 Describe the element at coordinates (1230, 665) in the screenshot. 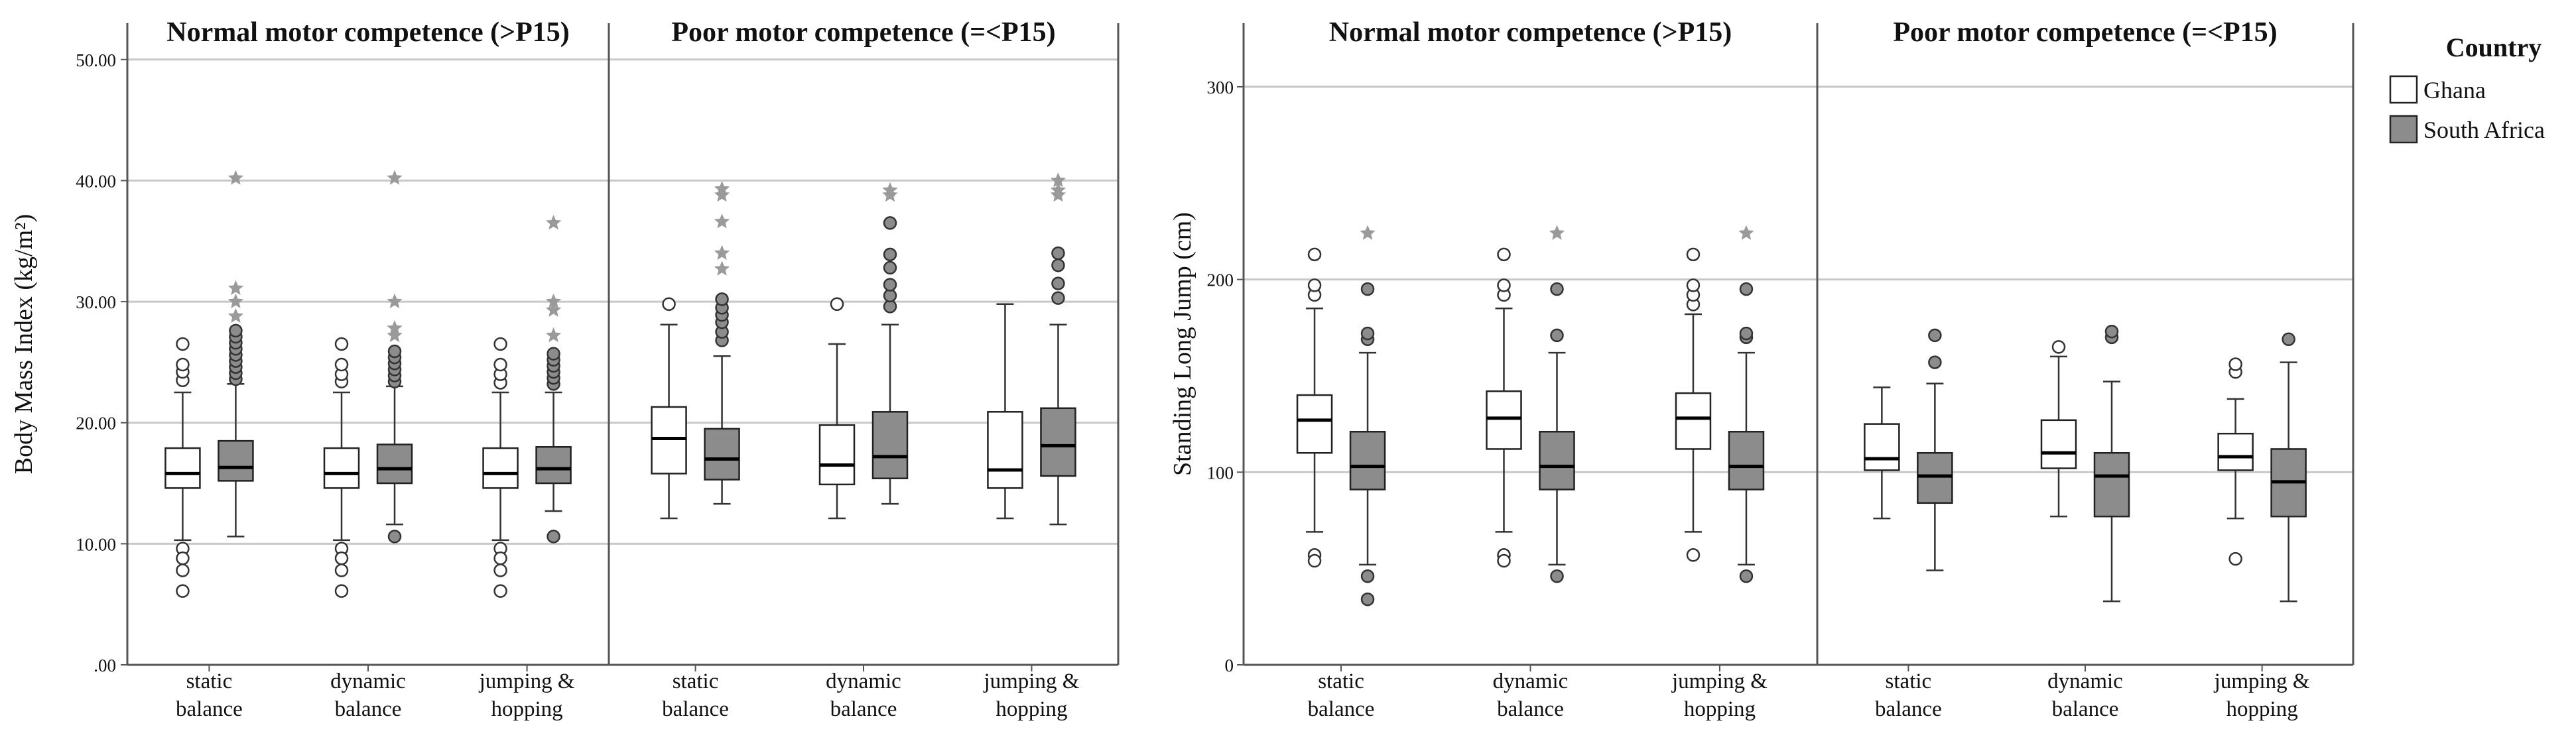

I see `y-tick-label: 0` at that location.